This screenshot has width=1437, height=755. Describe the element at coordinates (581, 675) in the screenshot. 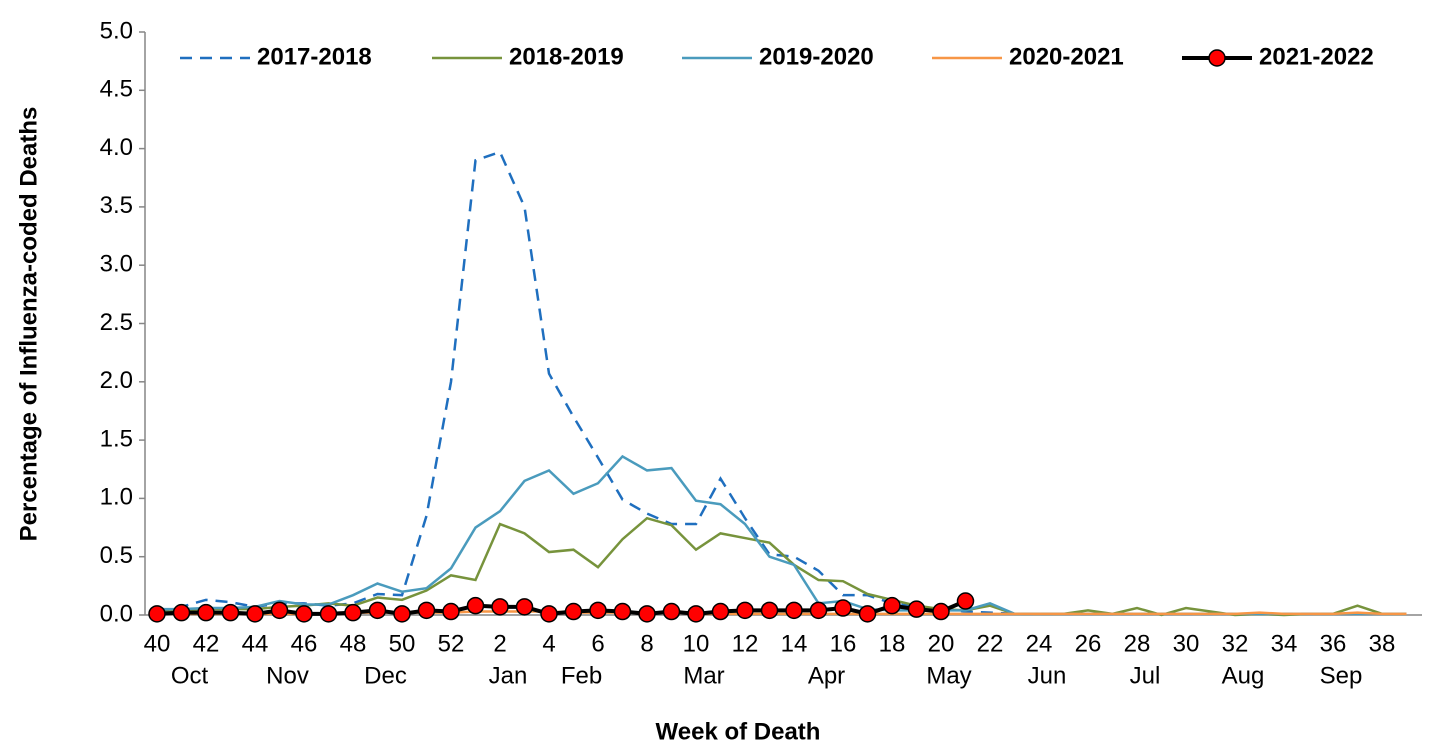

I see `month-label: Feb` at that location.